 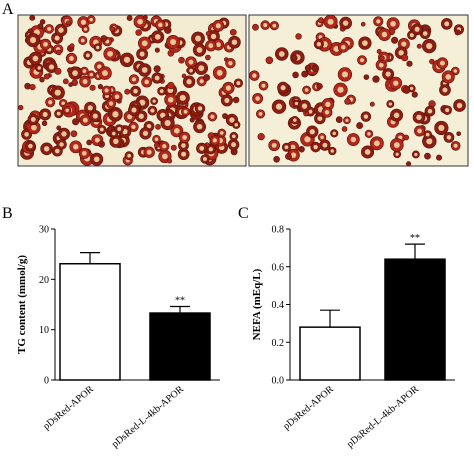 What do you see at coordinates (257, 304) in the screenshot?
I see `y-axis-label: NEFA (mEq/L)` at bounding box center [257, 304].